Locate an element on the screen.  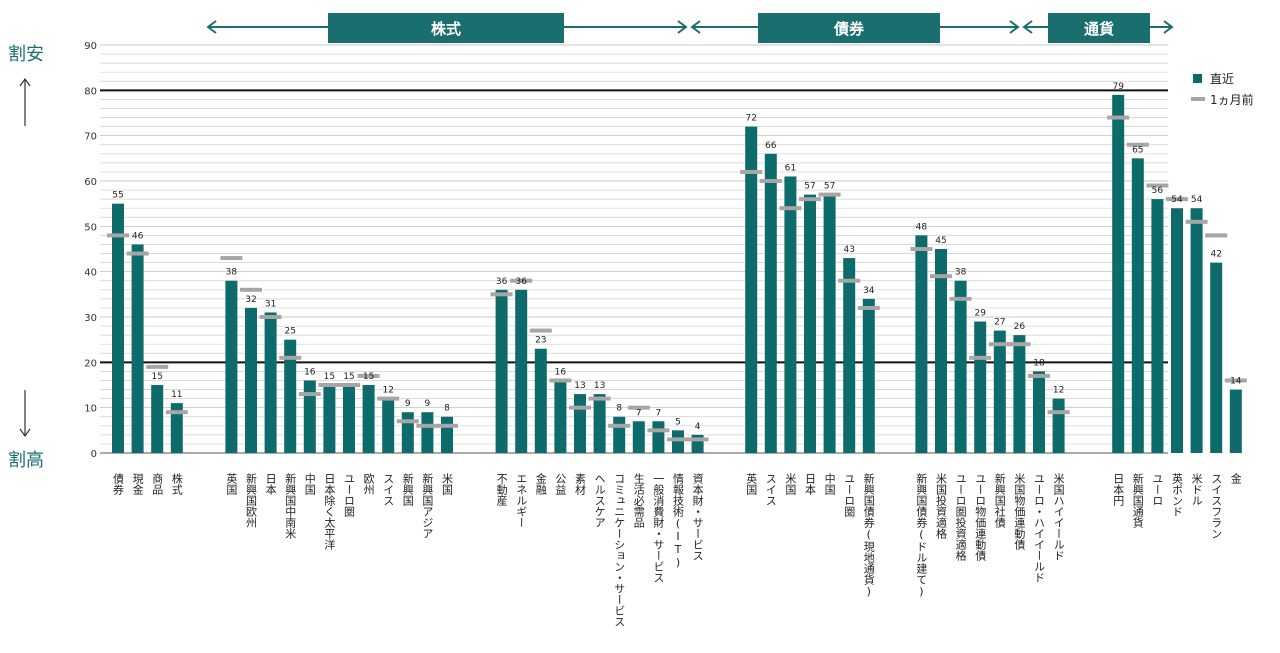
category-label: 新興国アジア is located at coordinates (427, 505).